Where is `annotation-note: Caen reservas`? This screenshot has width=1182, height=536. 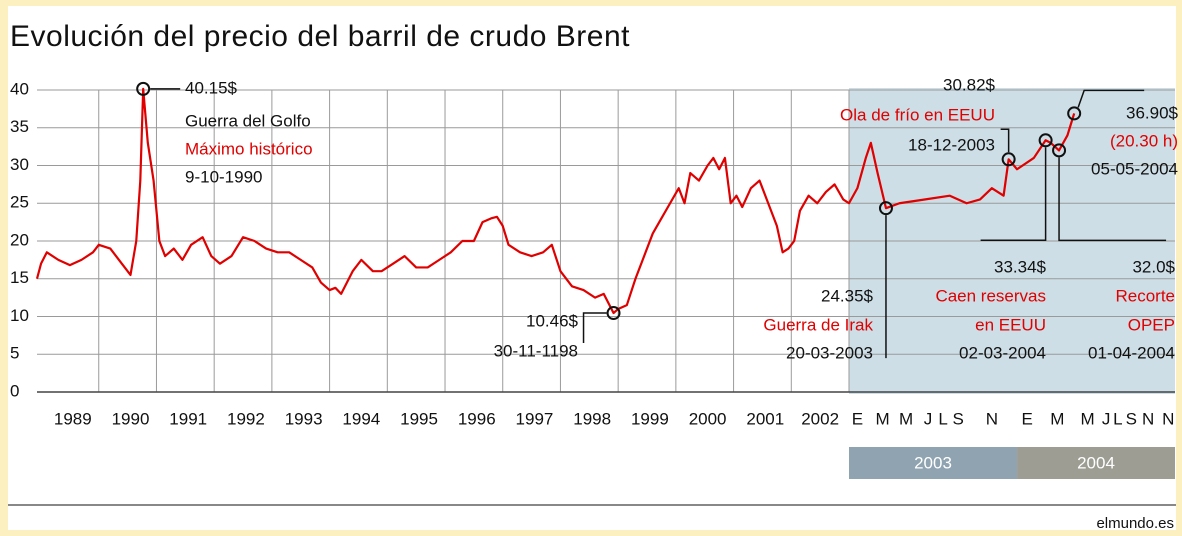 annotation-note: Caen reservas is located at coordinates (990, 295).